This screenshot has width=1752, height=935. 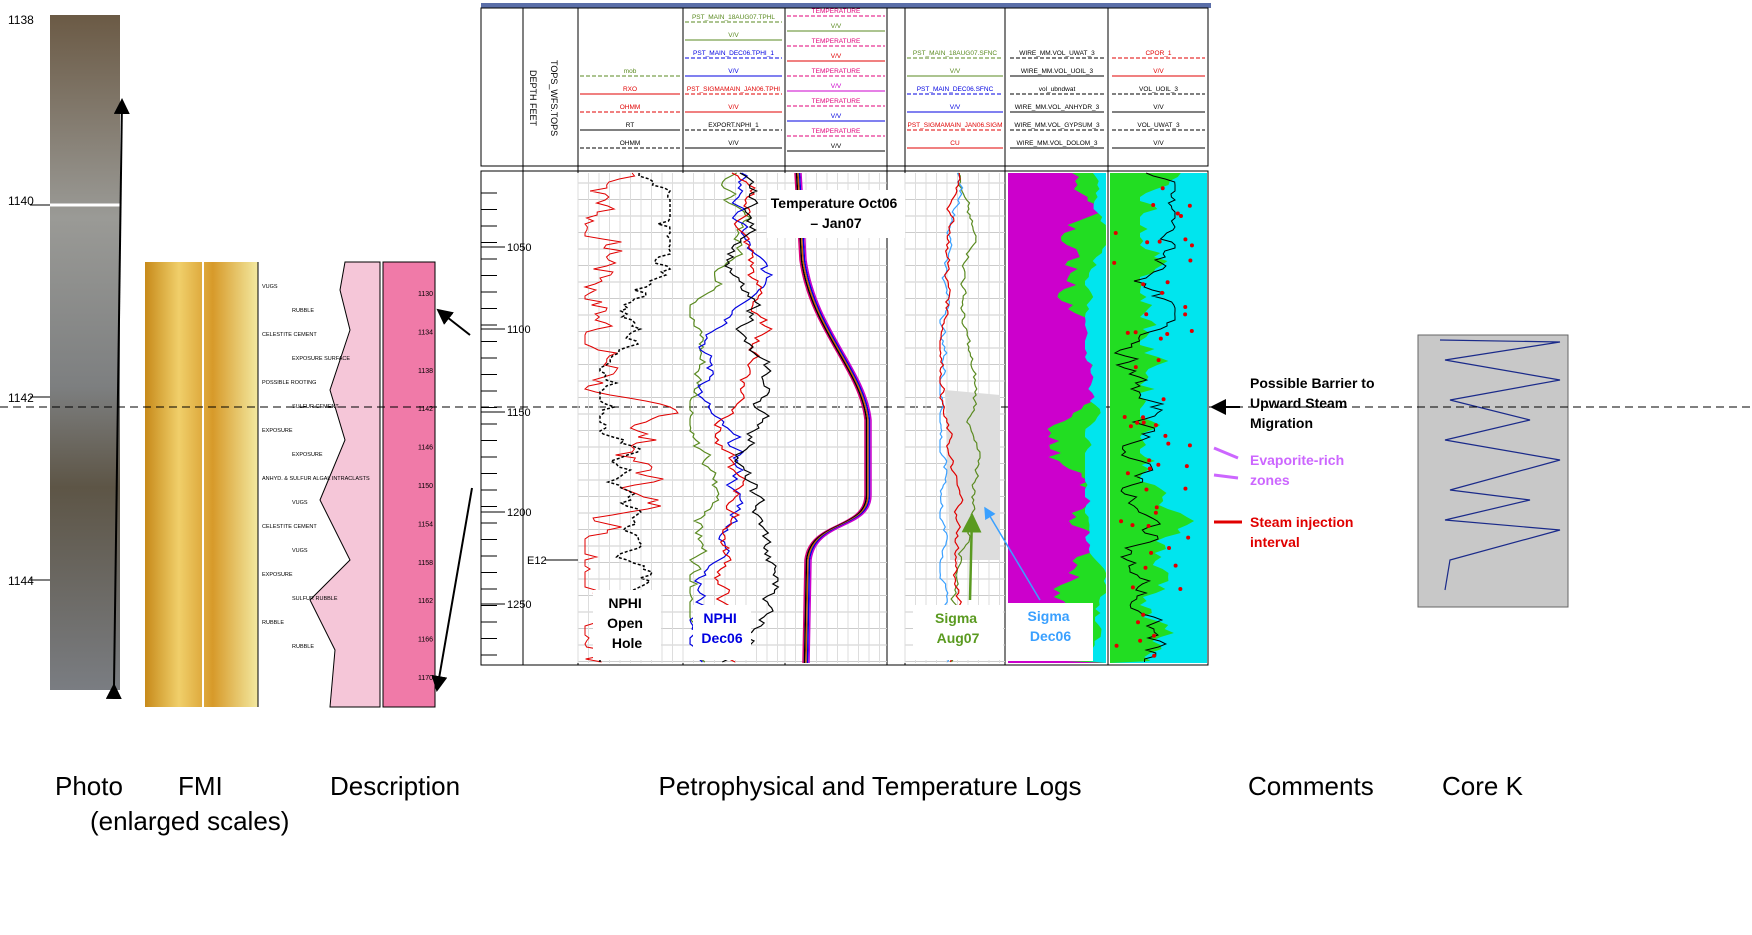 What do you see at coordinates (21, 398) in the screenshot?
I see `depth-label: 1142` at bounding box center [21, 398].